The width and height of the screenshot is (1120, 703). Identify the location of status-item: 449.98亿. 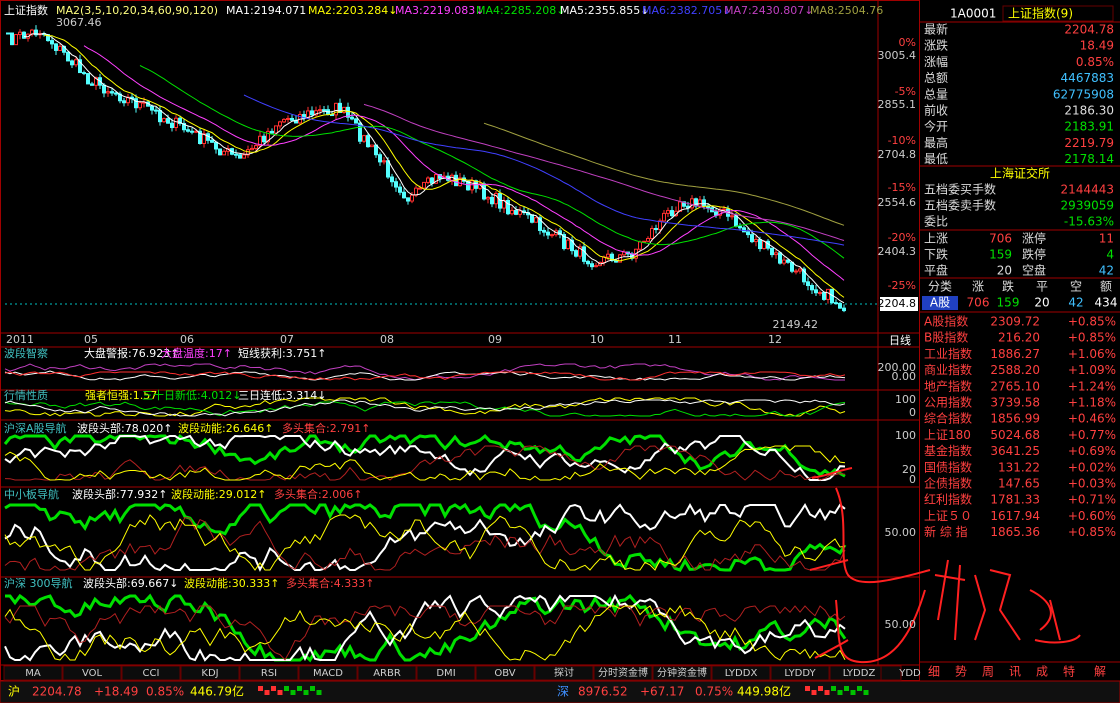
(764, 691).